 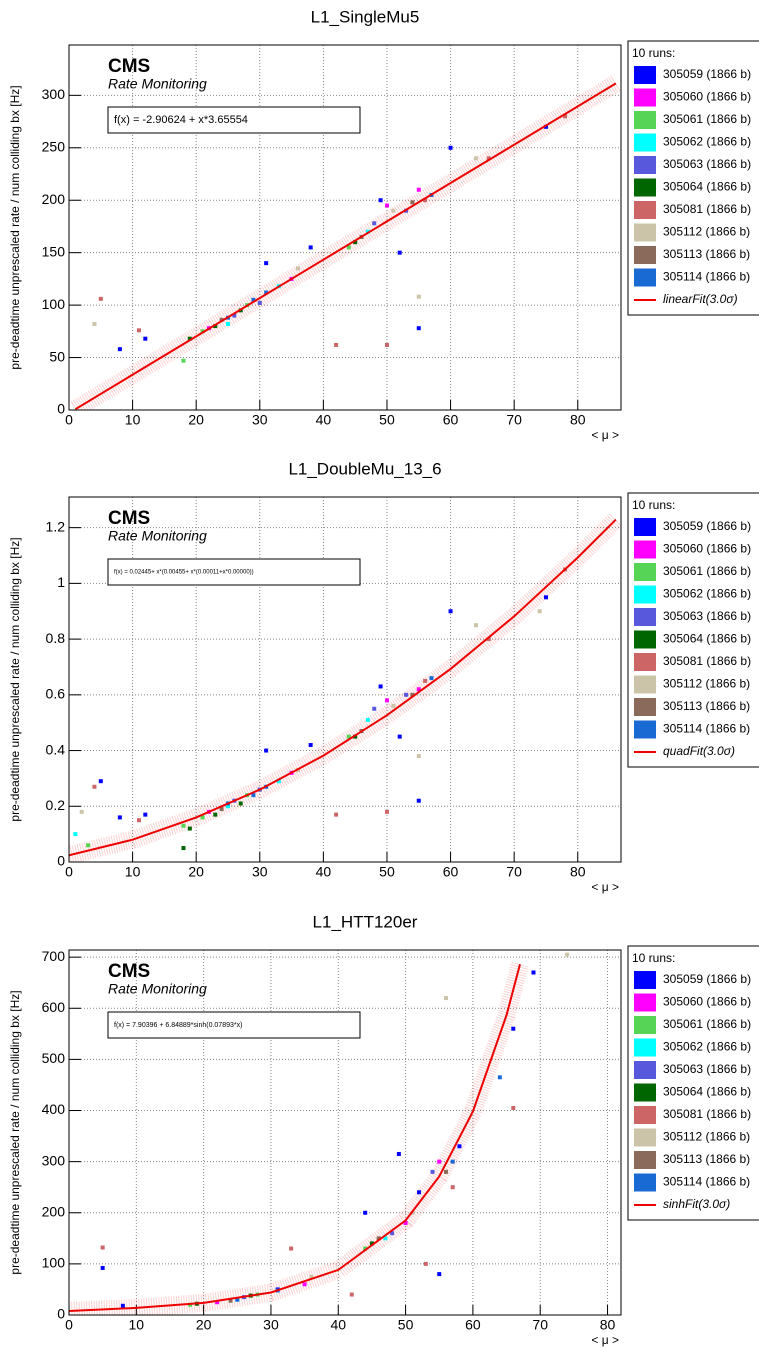 I want to click on x-tick-label: 20, so click(x=204, y=1325).